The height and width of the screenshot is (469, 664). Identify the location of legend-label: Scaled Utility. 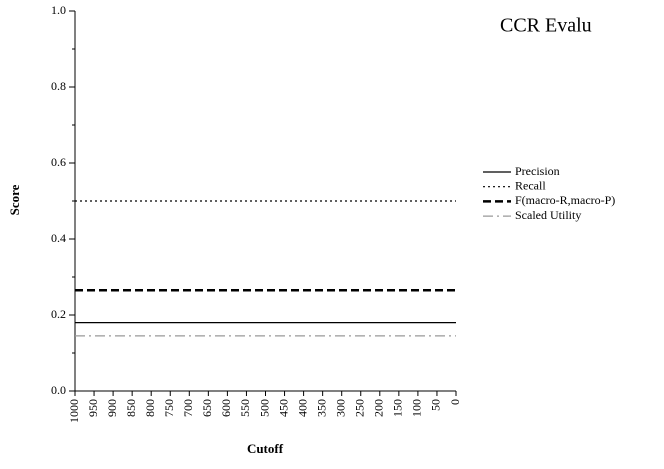
(548, 215).